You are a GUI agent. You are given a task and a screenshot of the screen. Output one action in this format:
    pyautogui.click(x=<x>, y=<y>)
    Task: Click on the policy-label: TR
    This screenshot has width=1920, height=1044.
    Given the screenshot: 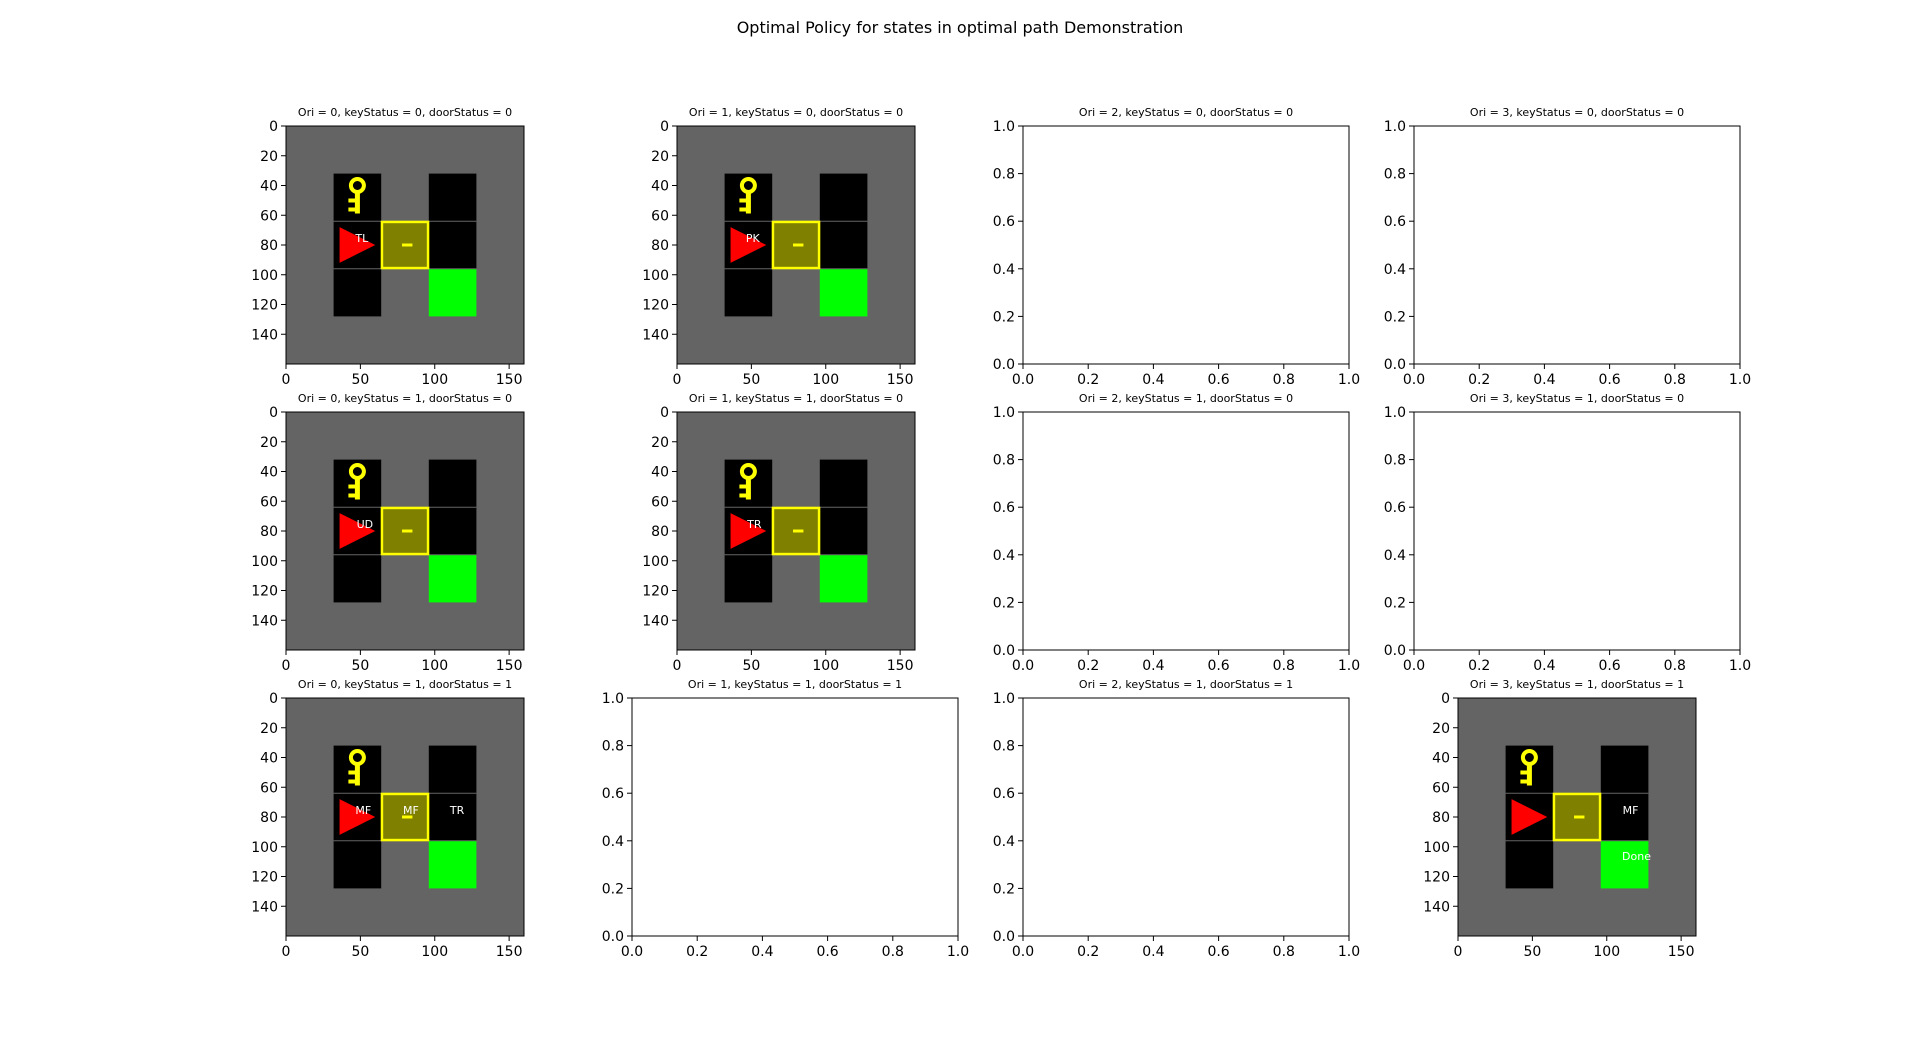 What is the action you would take?
    pyautogui.click(x=457, y=810)
    